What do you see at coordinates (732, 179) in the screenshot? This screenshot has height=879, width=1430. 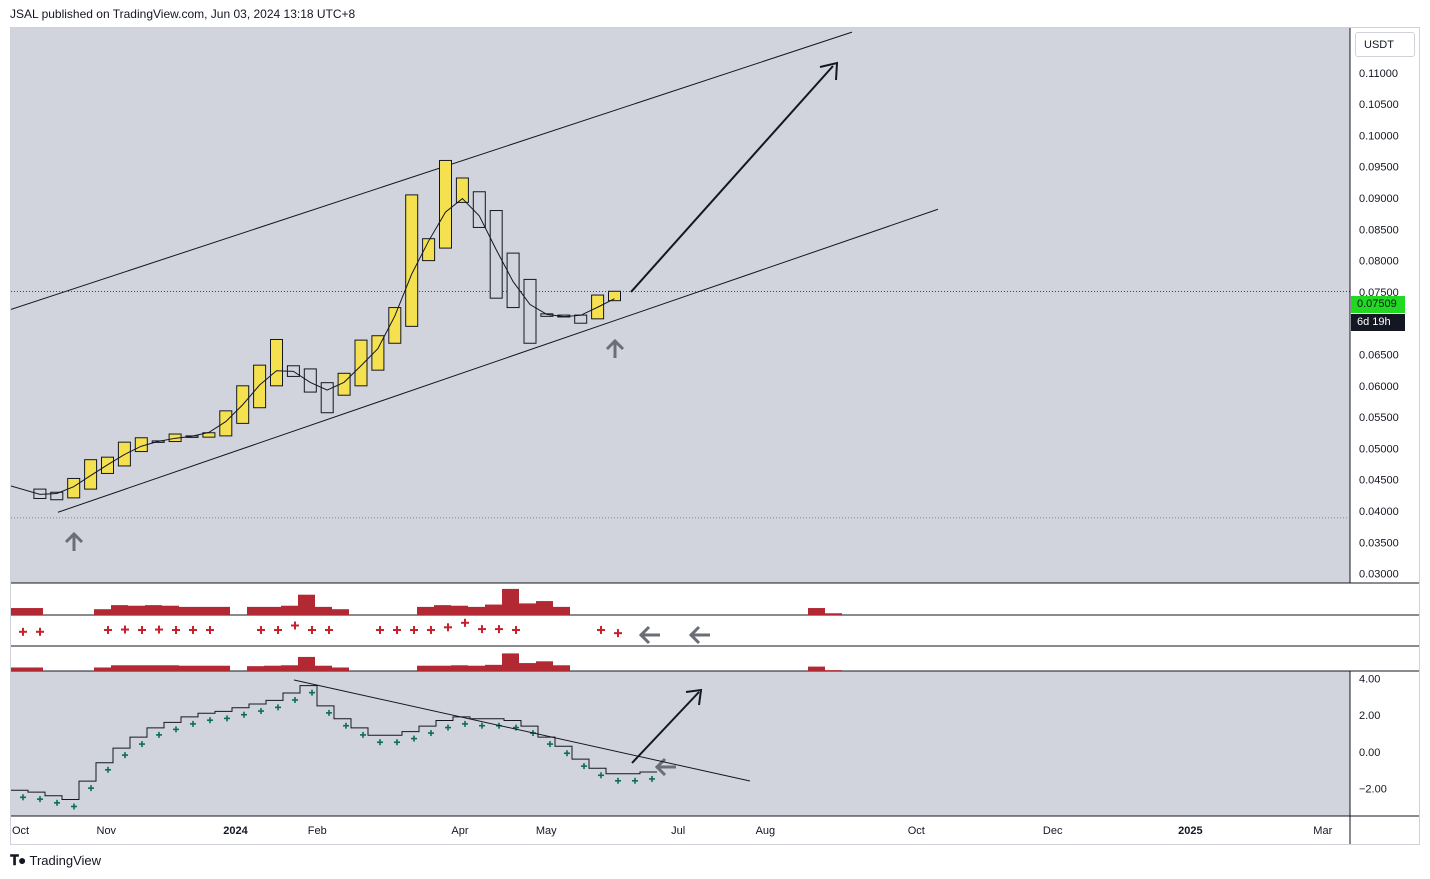 I see `projection-arrow-shaft` at bounding box center [732, 179].